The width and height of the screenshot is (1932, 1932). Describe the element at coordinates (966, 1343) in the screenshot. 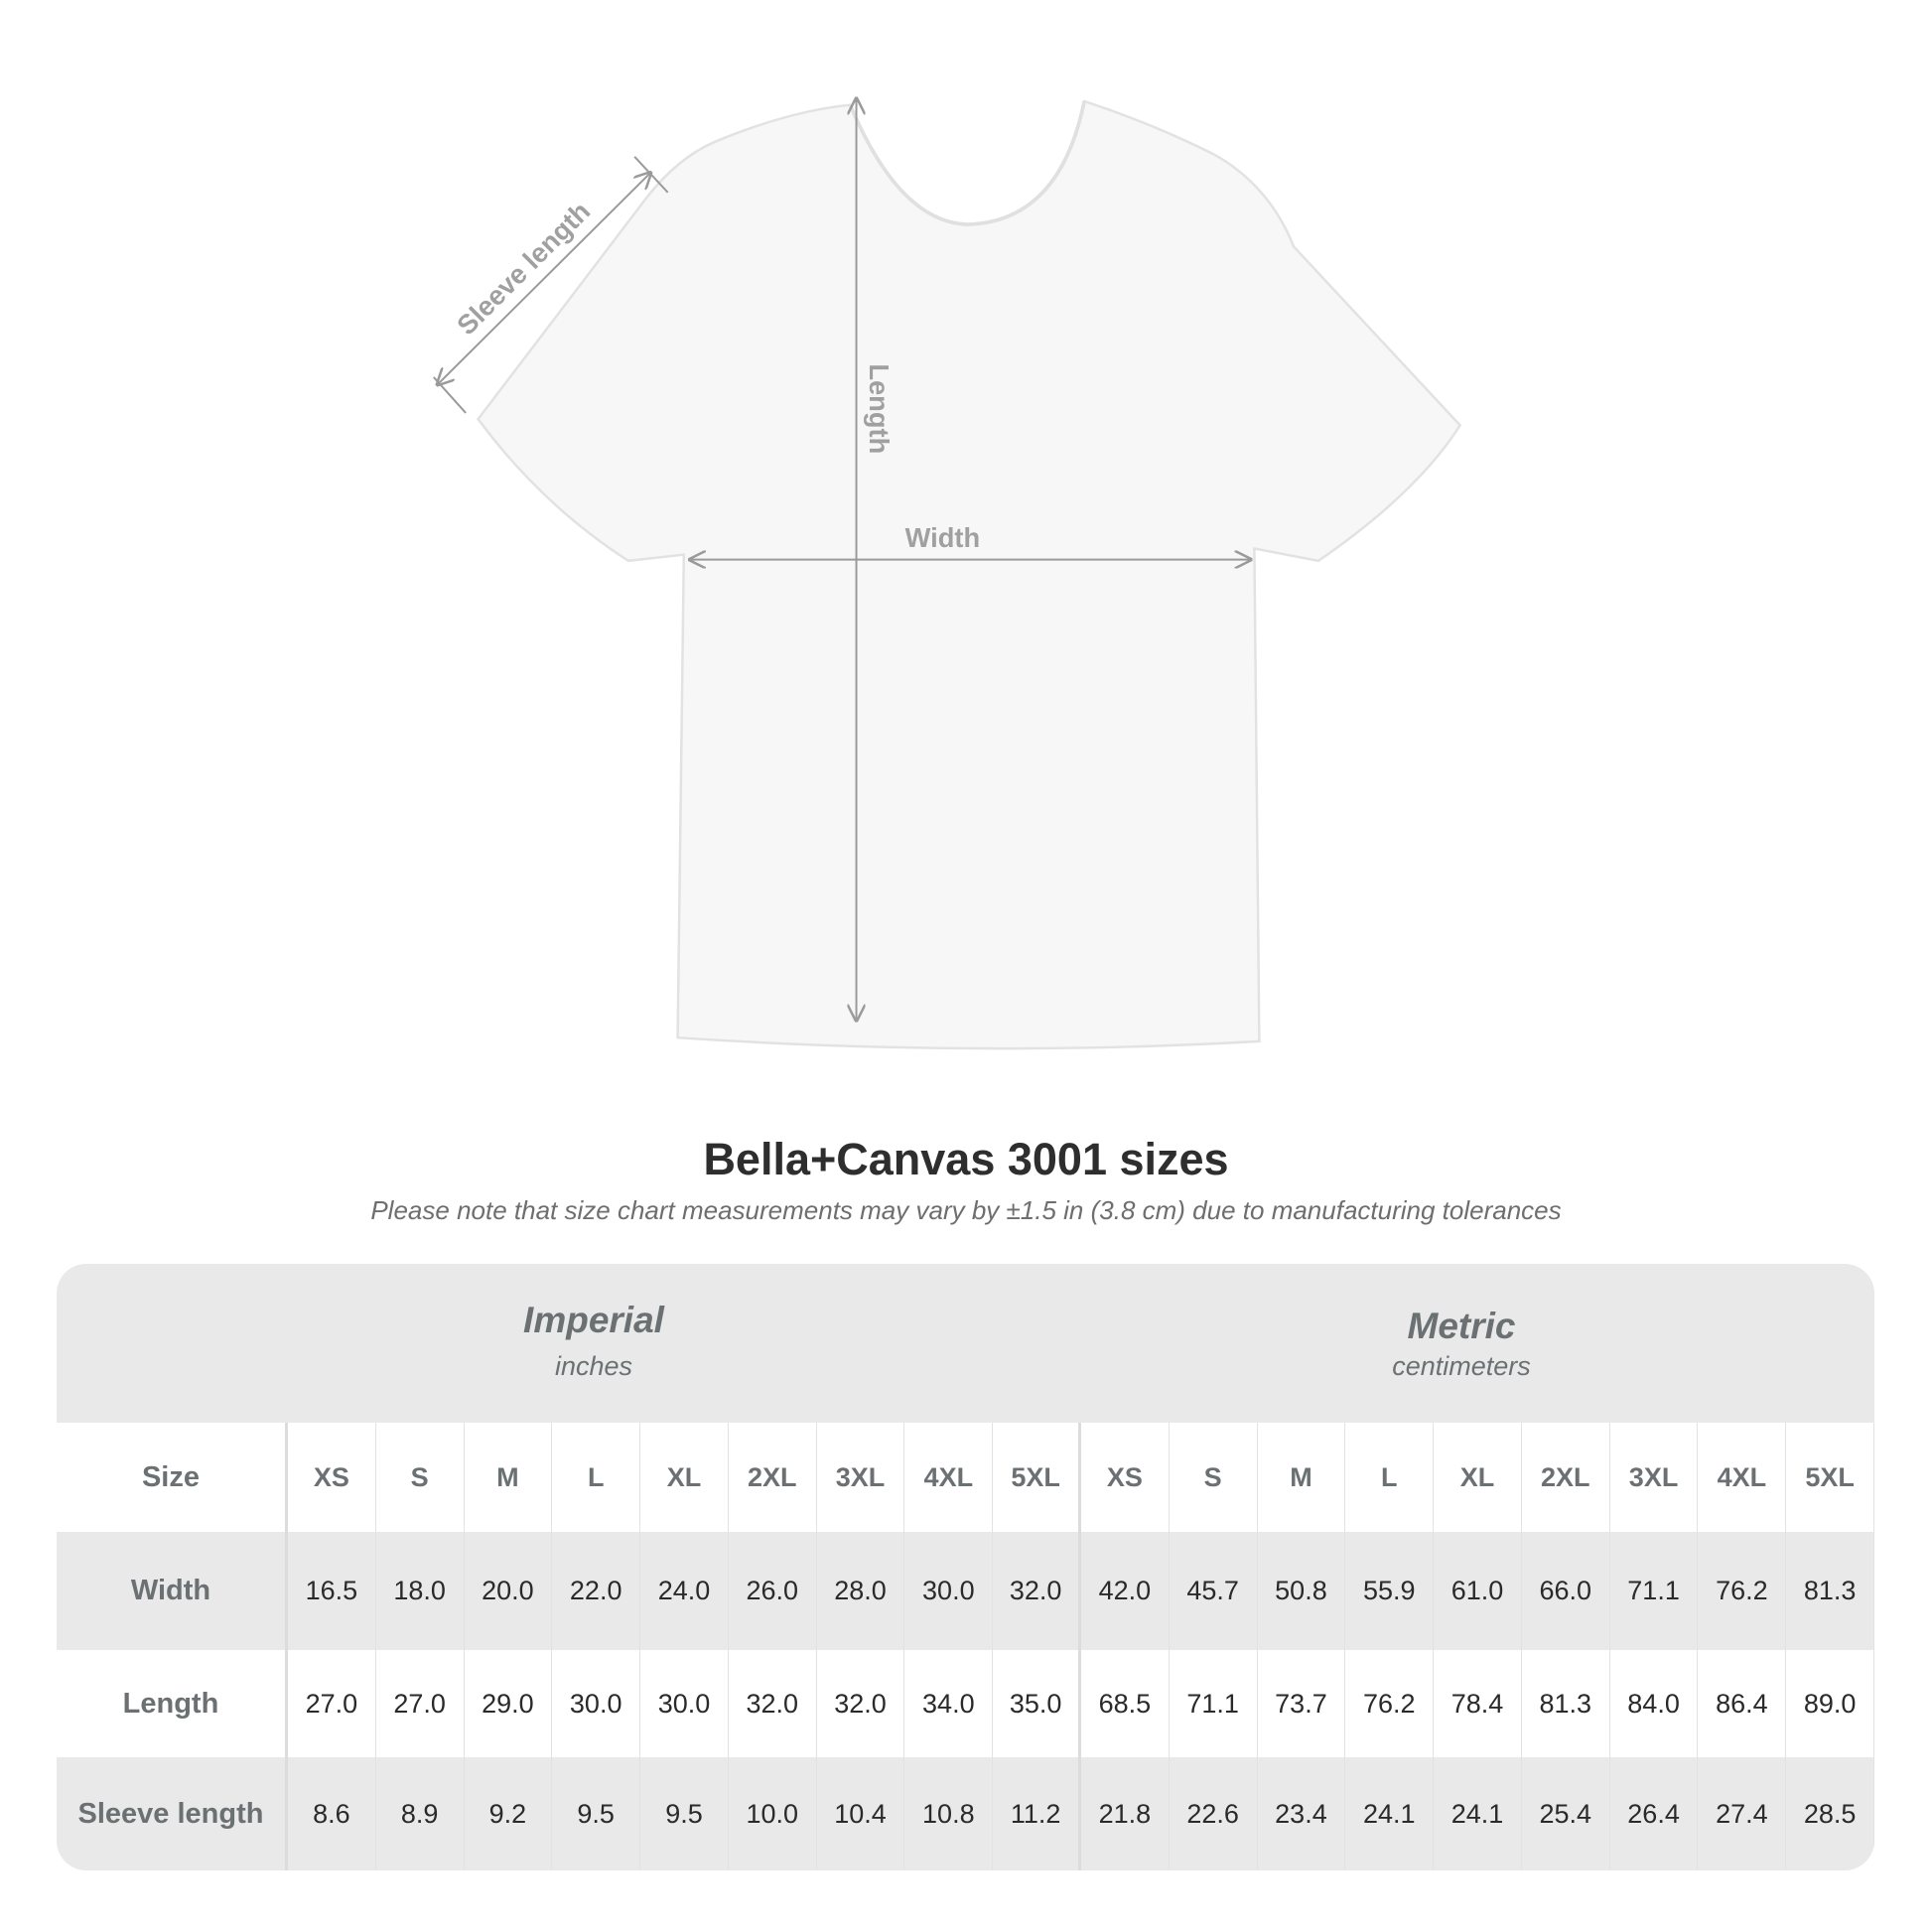

I see `unit-header-band` at that location.